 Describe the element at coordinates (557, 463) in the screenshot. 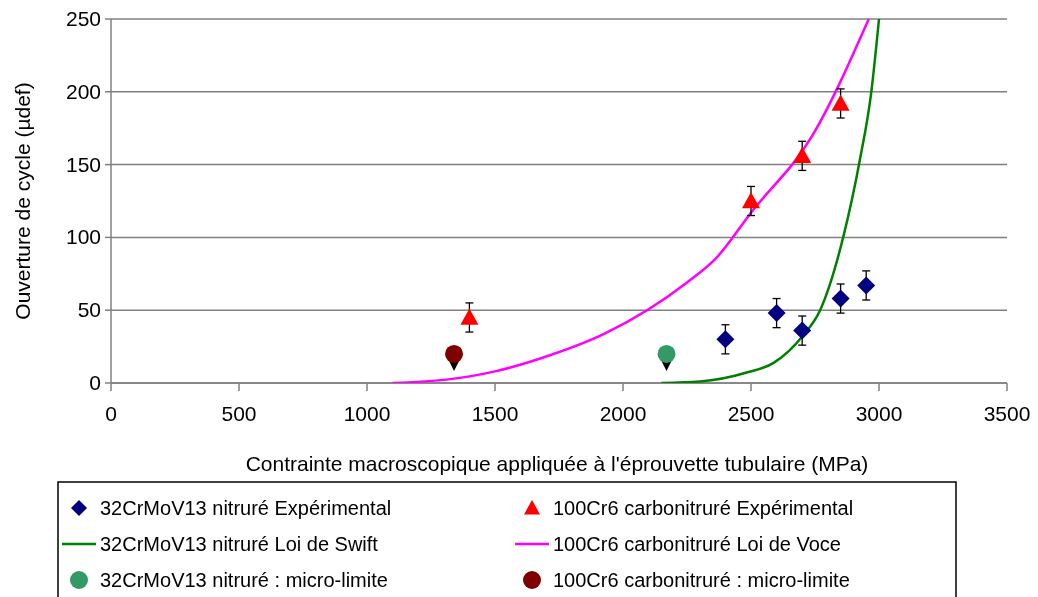

I see `x-axis-title: Contrainte macroscopique appliquée à l'éprouvette tubulaire (MPa)` at that location.